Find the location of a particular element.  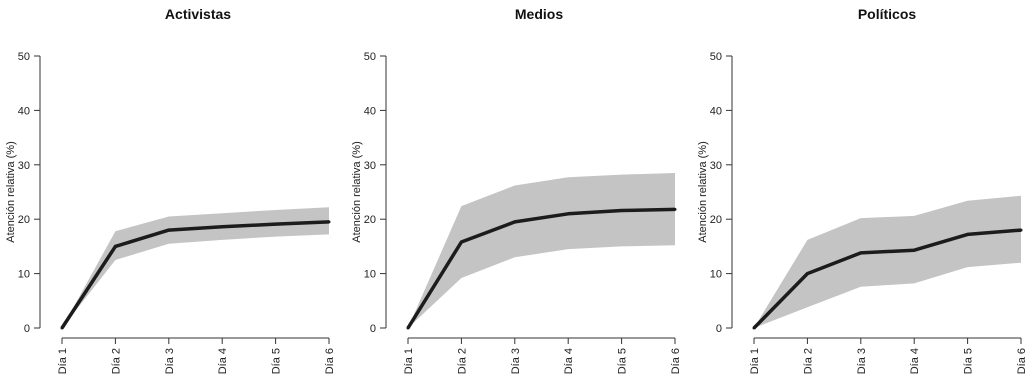

chart-title: Medios is located at coordinates (539, 14).